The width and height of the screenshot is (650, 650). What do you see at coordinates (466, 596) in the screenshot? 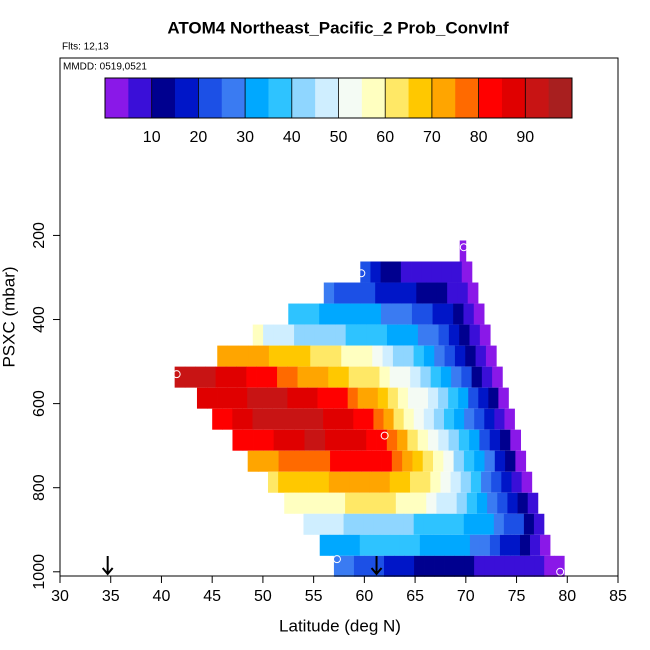
I see `x-tick-label: 70` at bounding box center [466, 596].